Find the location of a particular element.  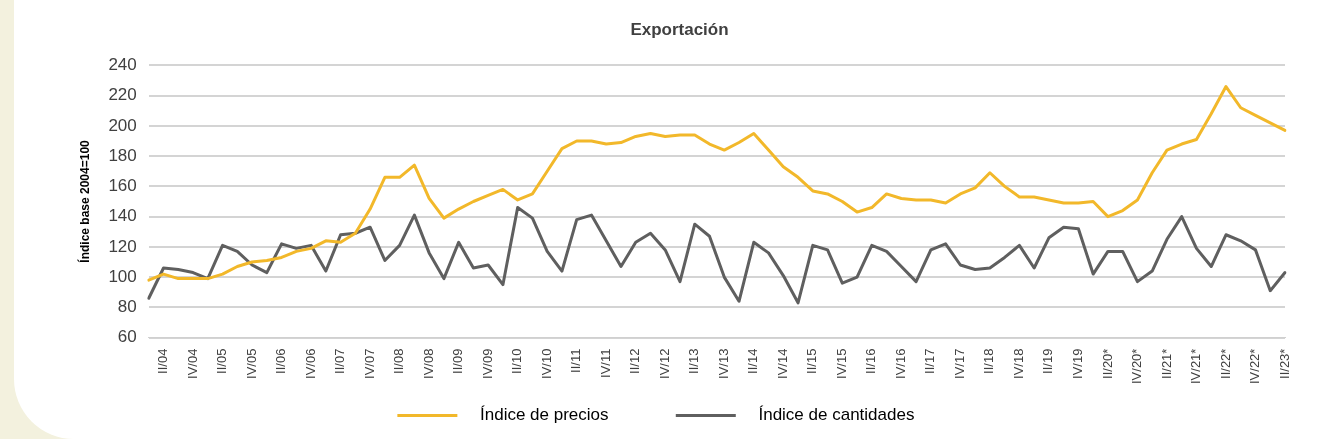

y-tick-label: 180 is located at coordinates (122, 155).